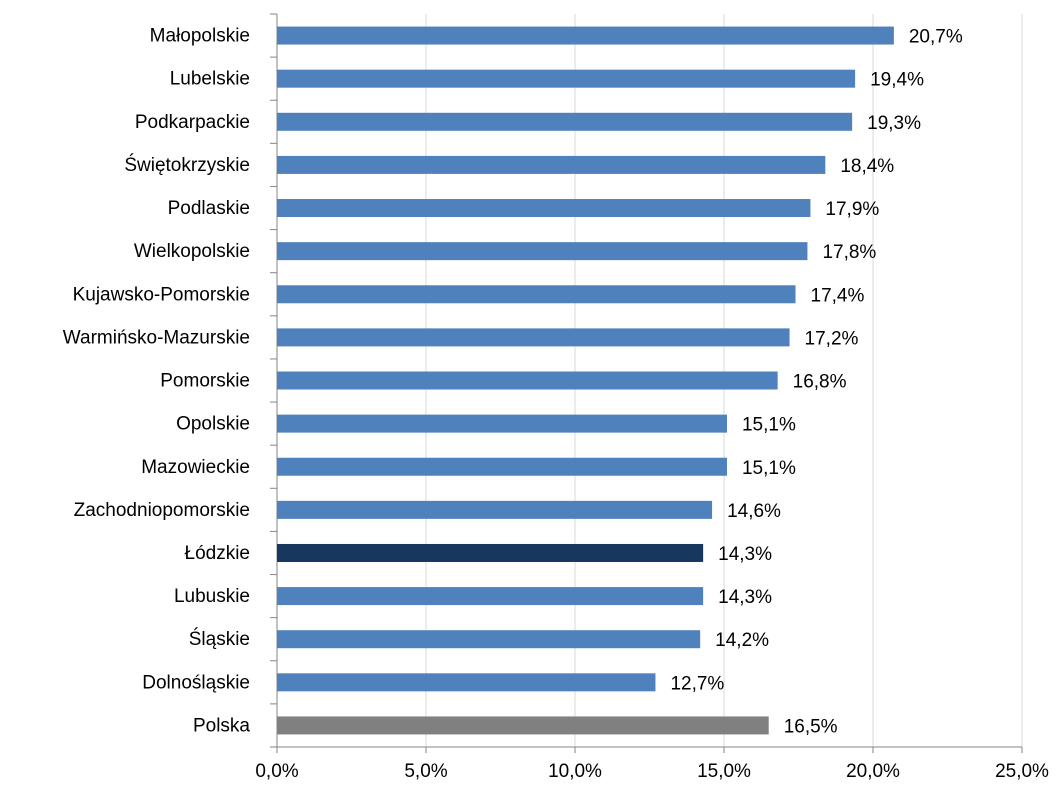  What do you see at coordinates (811, 726) in the screenshot?
I see `value-label: 16,5%` at bounding box center [811, 726].